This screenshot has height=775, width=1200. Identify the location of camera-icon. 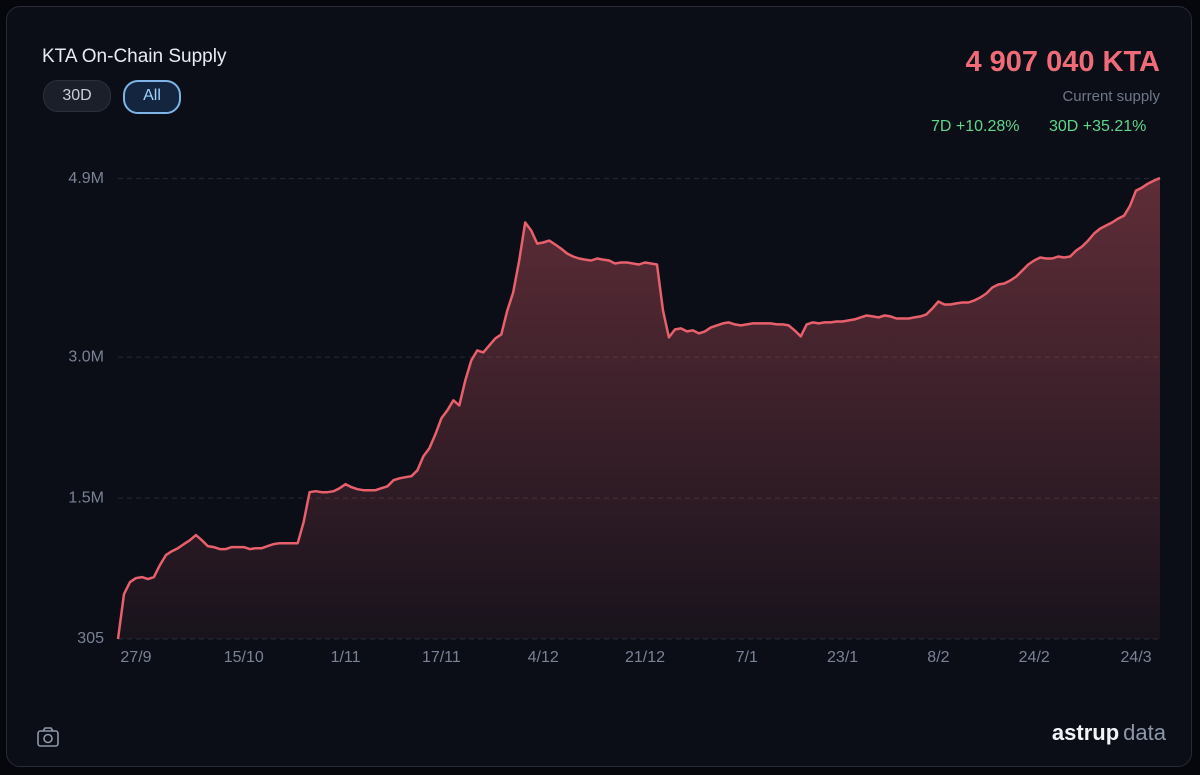
(48, 737).